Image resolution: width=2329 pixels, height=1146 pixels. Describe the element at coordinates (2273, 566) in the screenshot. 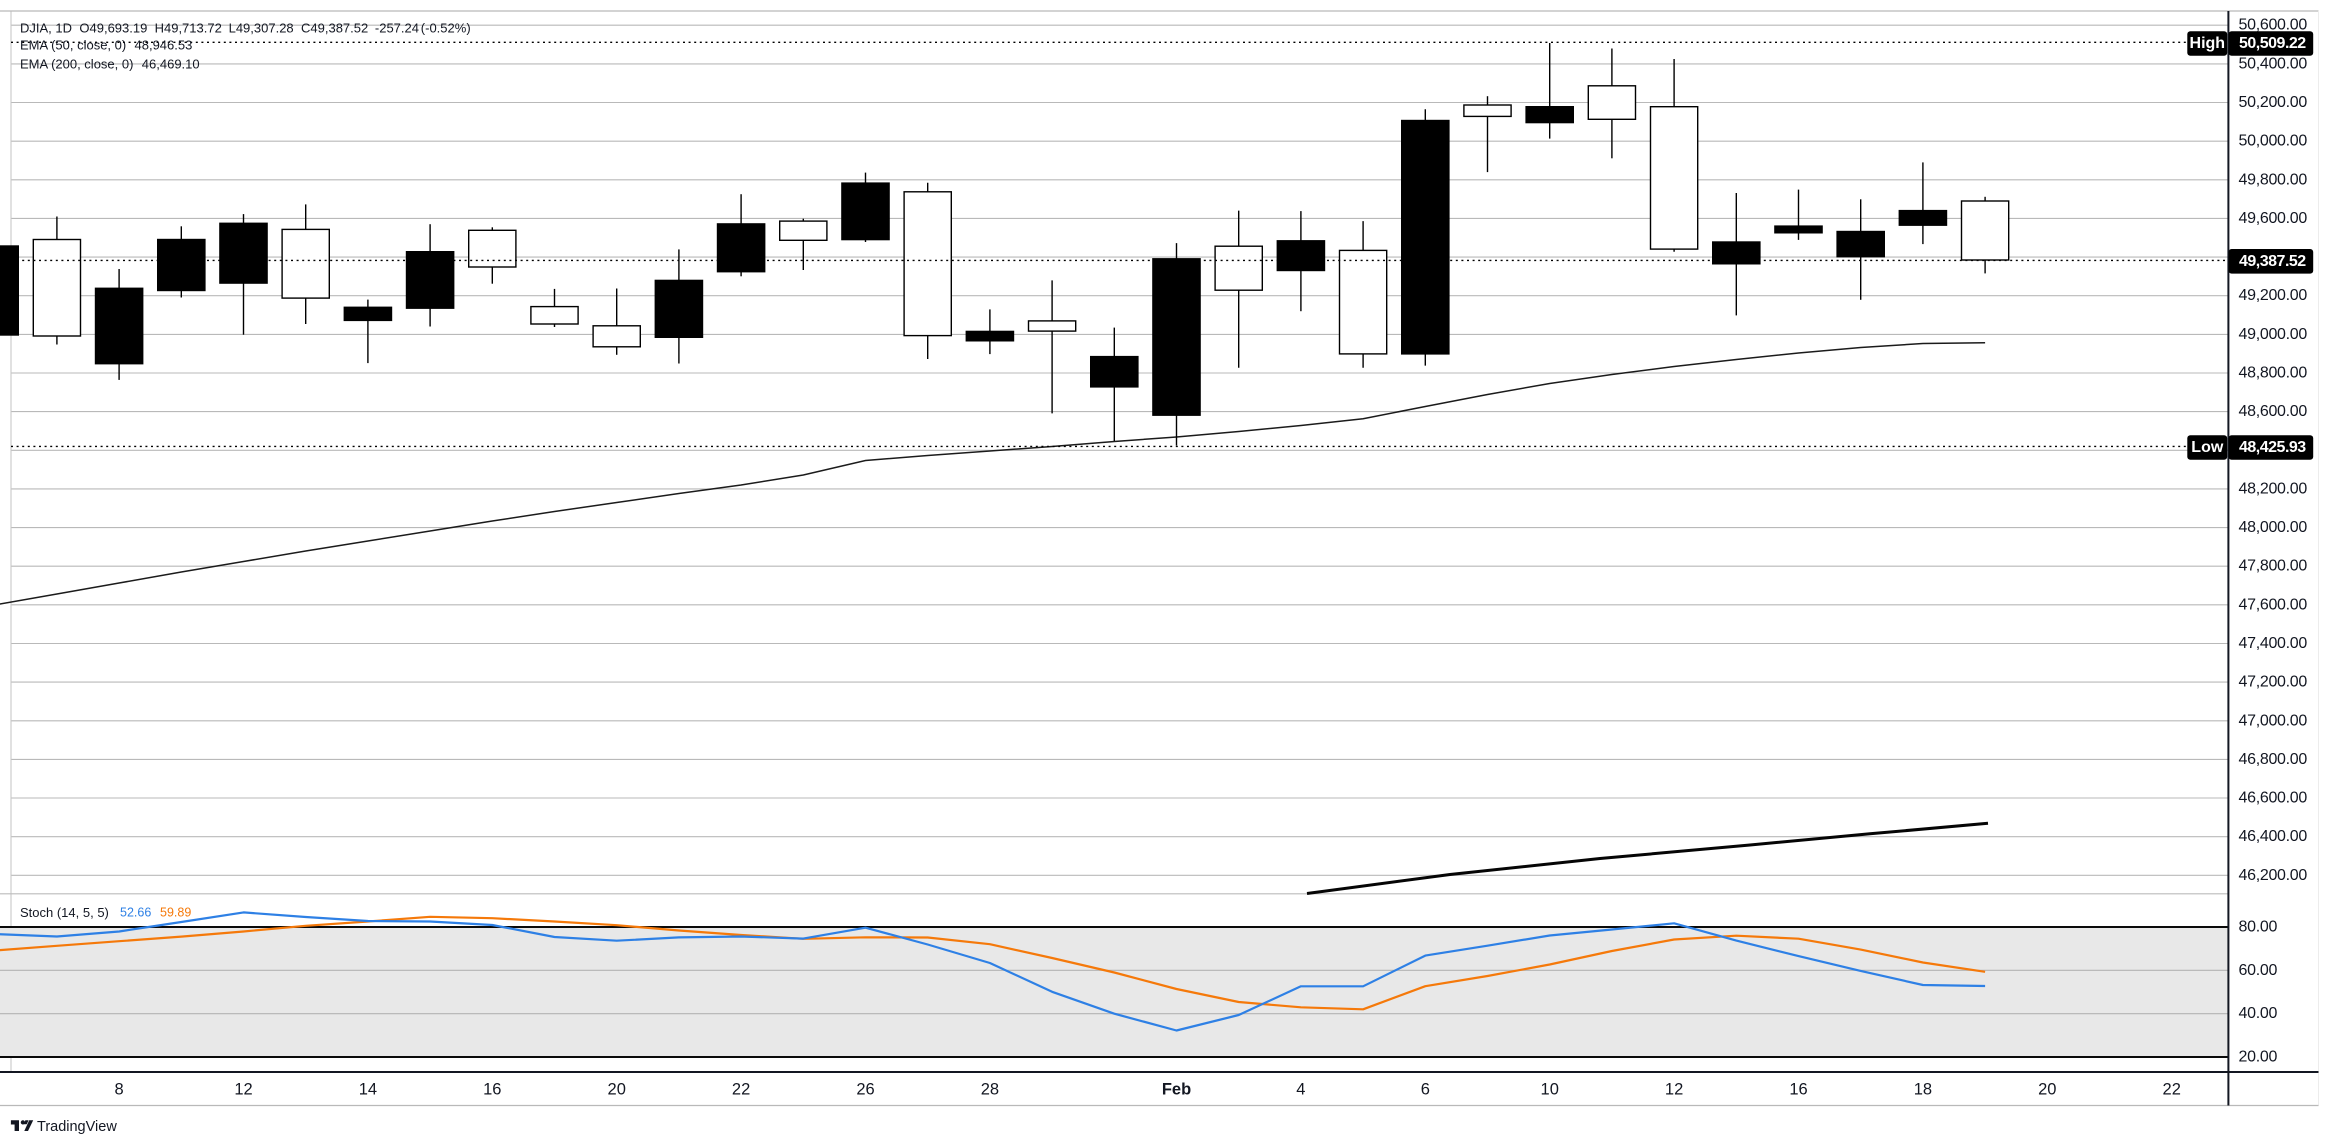

I see `svg-text: 47,800.00` at that location.